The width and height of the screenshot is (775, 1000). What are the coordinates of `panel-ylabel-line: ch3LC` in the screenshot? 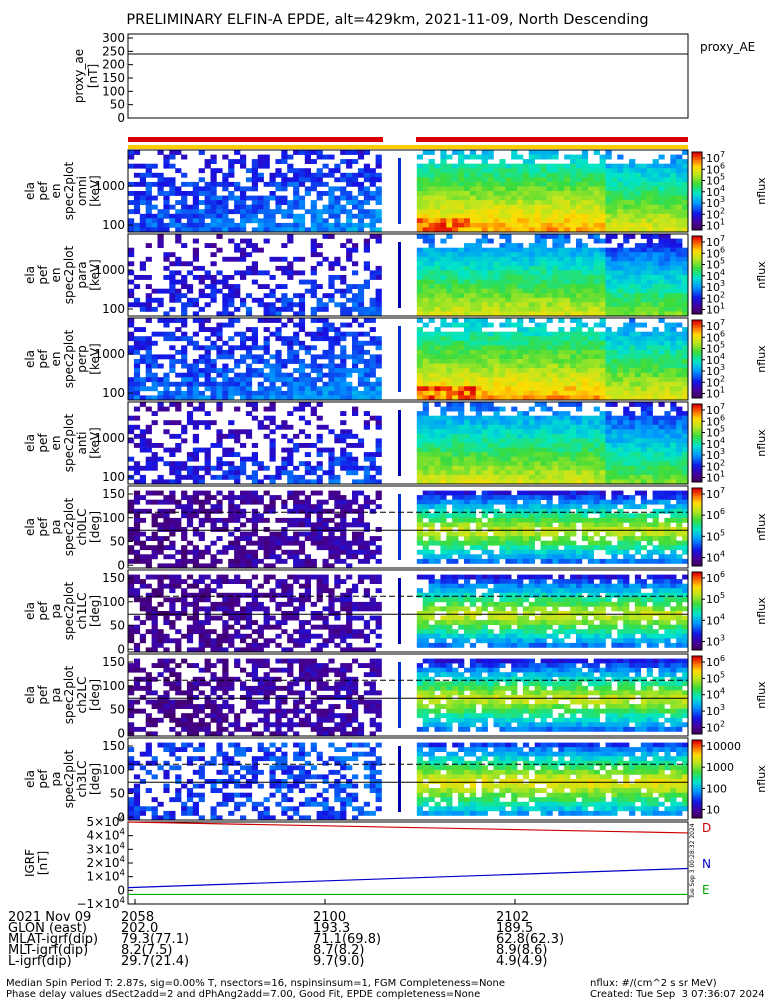 It's located at (82, 779).